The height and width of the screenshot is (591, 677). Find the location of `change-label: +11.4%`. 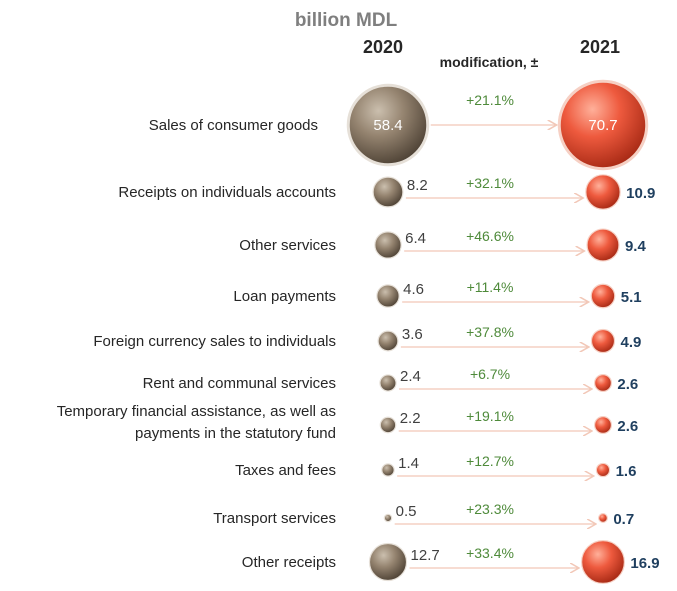

change-label: +11.4% is located at coordinates (490, 287).